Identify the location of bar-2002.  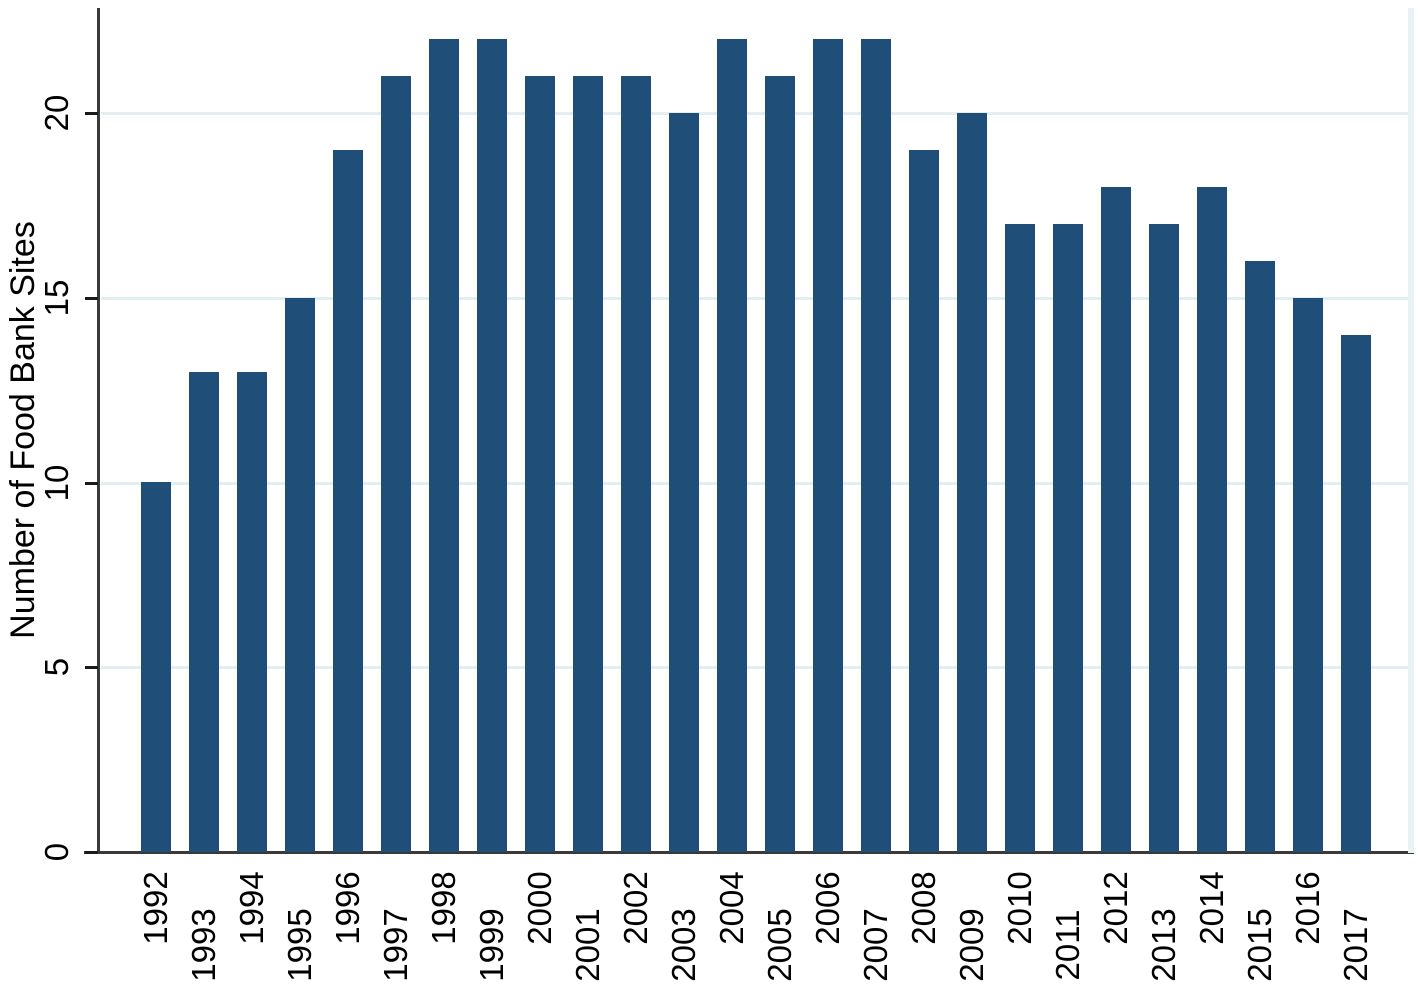
(636, 464).